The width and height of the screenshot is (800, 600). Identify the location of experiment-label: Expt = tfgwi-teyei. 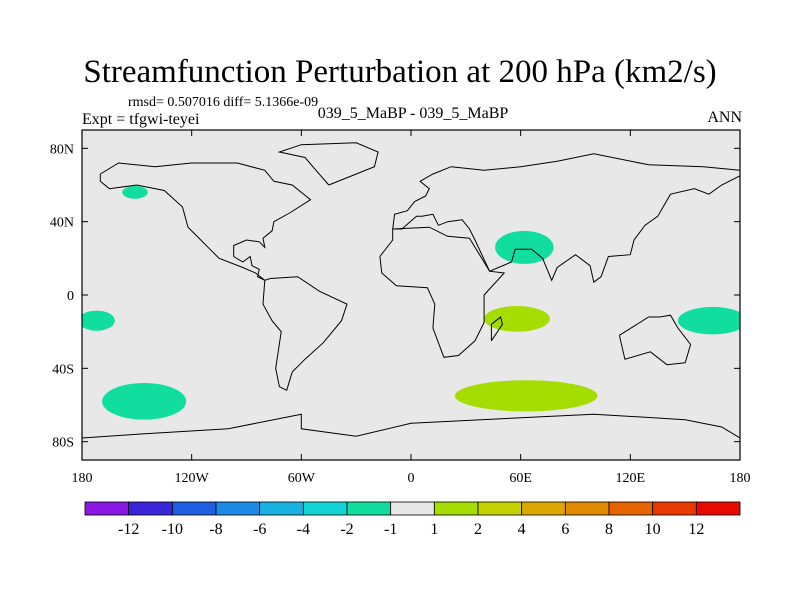
(141, 119).